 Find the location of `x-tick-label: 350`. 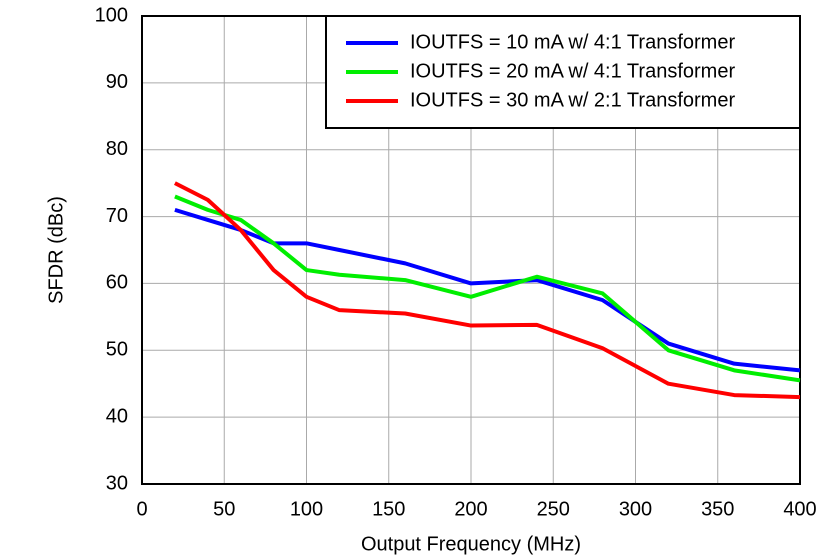

x-tick-label: 350 is located at coordinates (717, 509).